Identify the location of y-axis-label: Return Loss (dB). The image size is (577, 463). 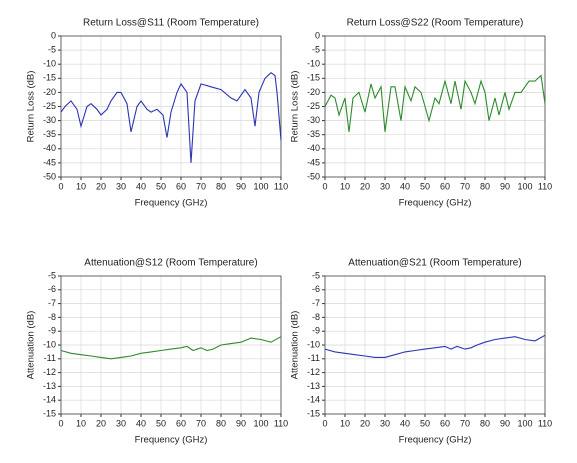
(31, 107).